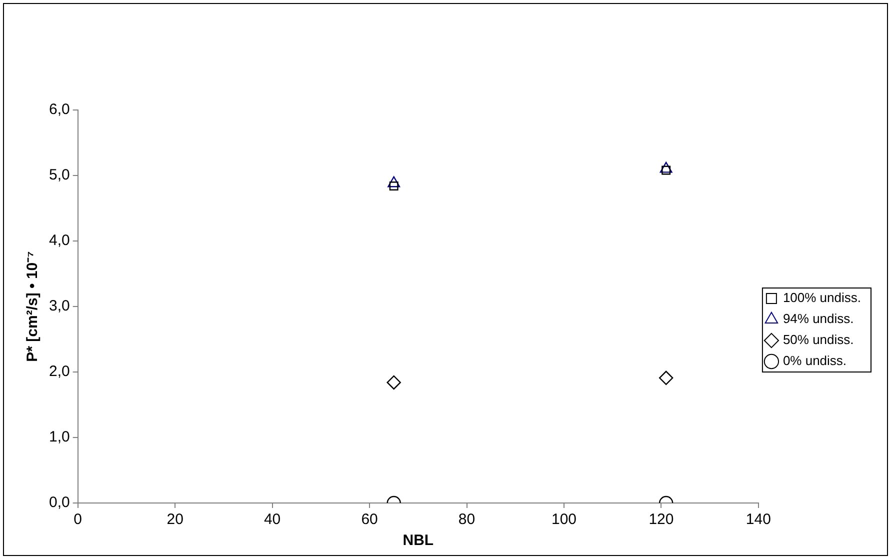  What do you see at coordinates (467, 519) in the screenshot?
I see `x-tick-label: 80` at bounding box center [467, 519].